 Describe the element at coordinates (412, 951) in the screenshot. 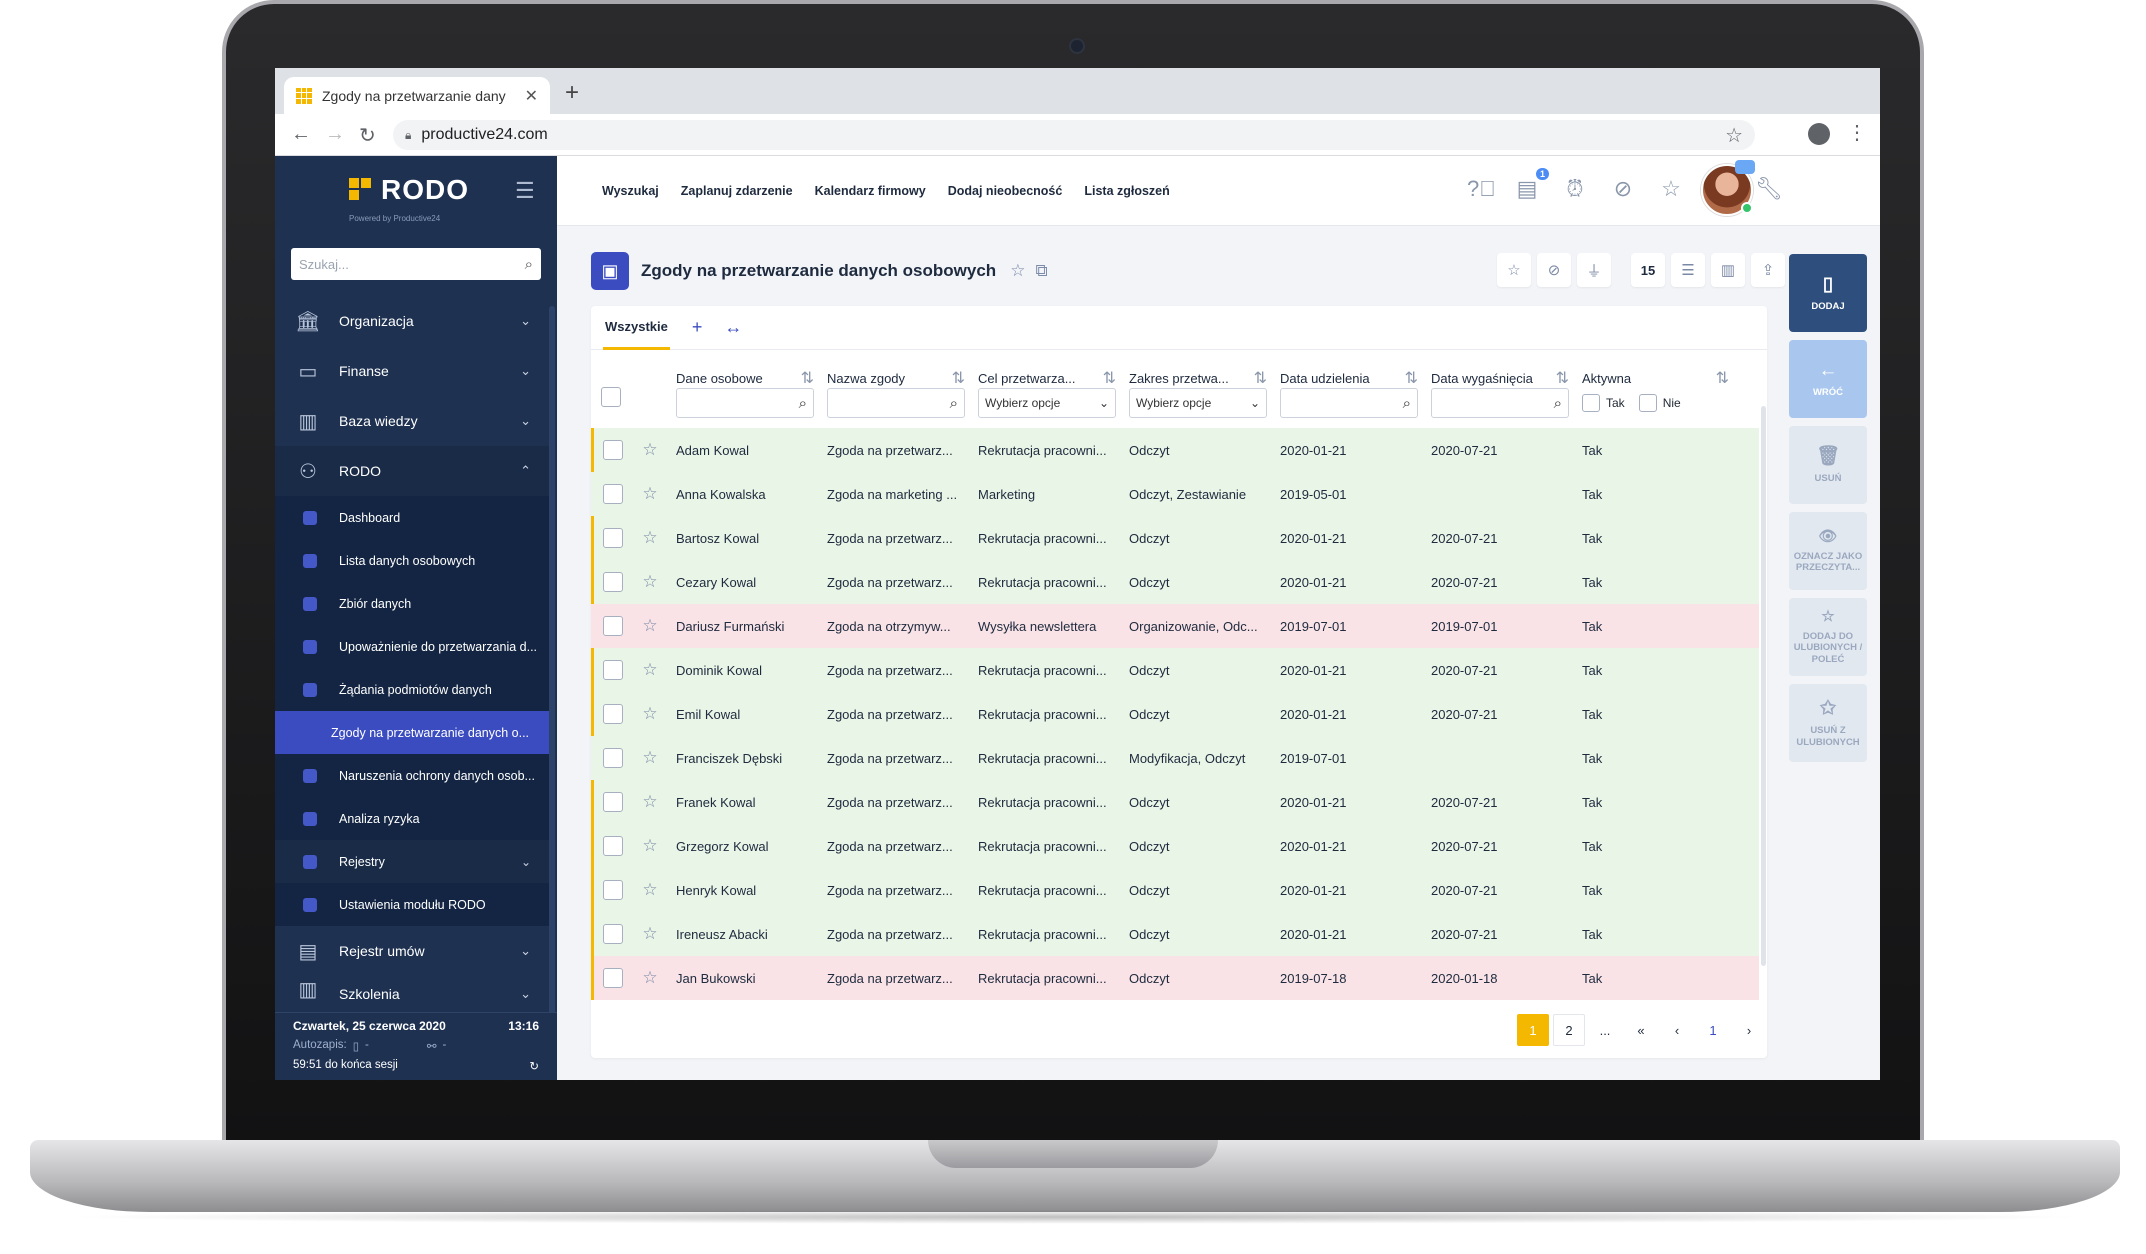

I see `sidebar-item-rejestr-umow: ▤ Rejestr umów ⌄` at that location.